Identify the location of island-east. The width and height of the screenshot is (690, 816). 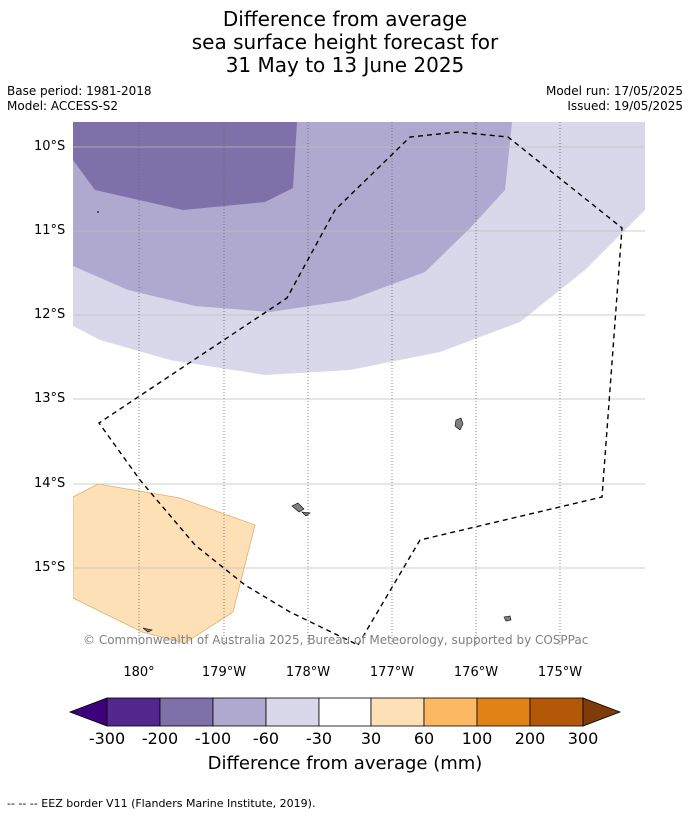
(507, 618).